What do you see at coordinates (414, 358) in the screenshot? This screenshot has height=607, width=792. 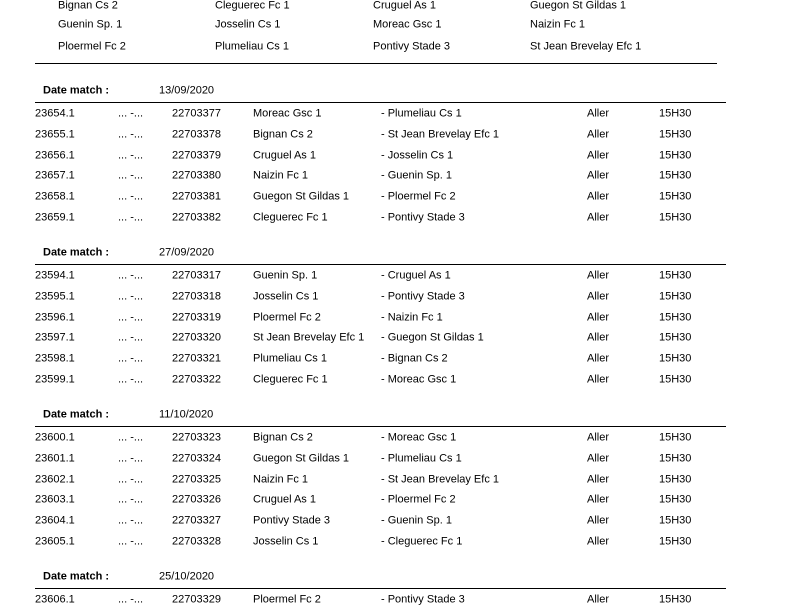 I see `away-team: - Bignan Cs 2` at bounding box center [414, 358].